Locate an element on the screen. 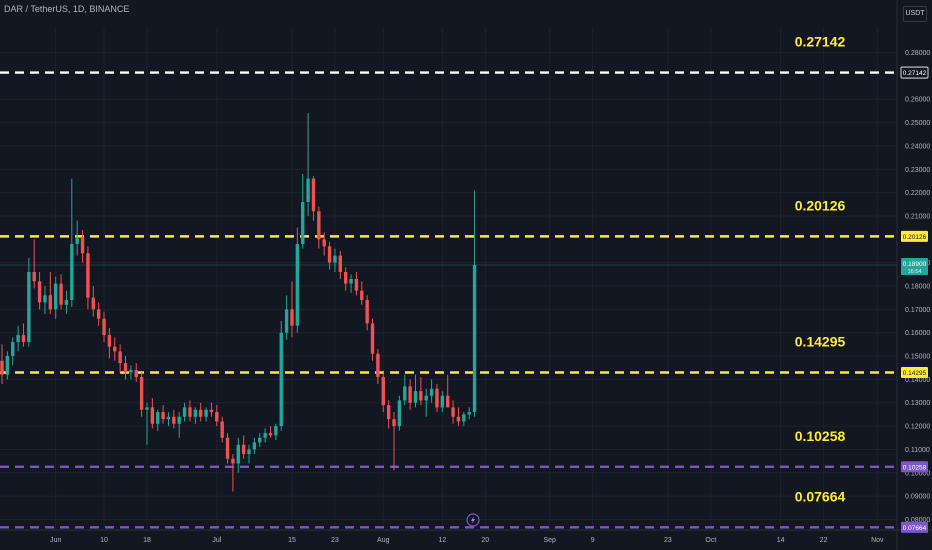 This screenshot has width=932, height=550. bar-countdown-label: 16:54 is located at coordinates (915, 272).